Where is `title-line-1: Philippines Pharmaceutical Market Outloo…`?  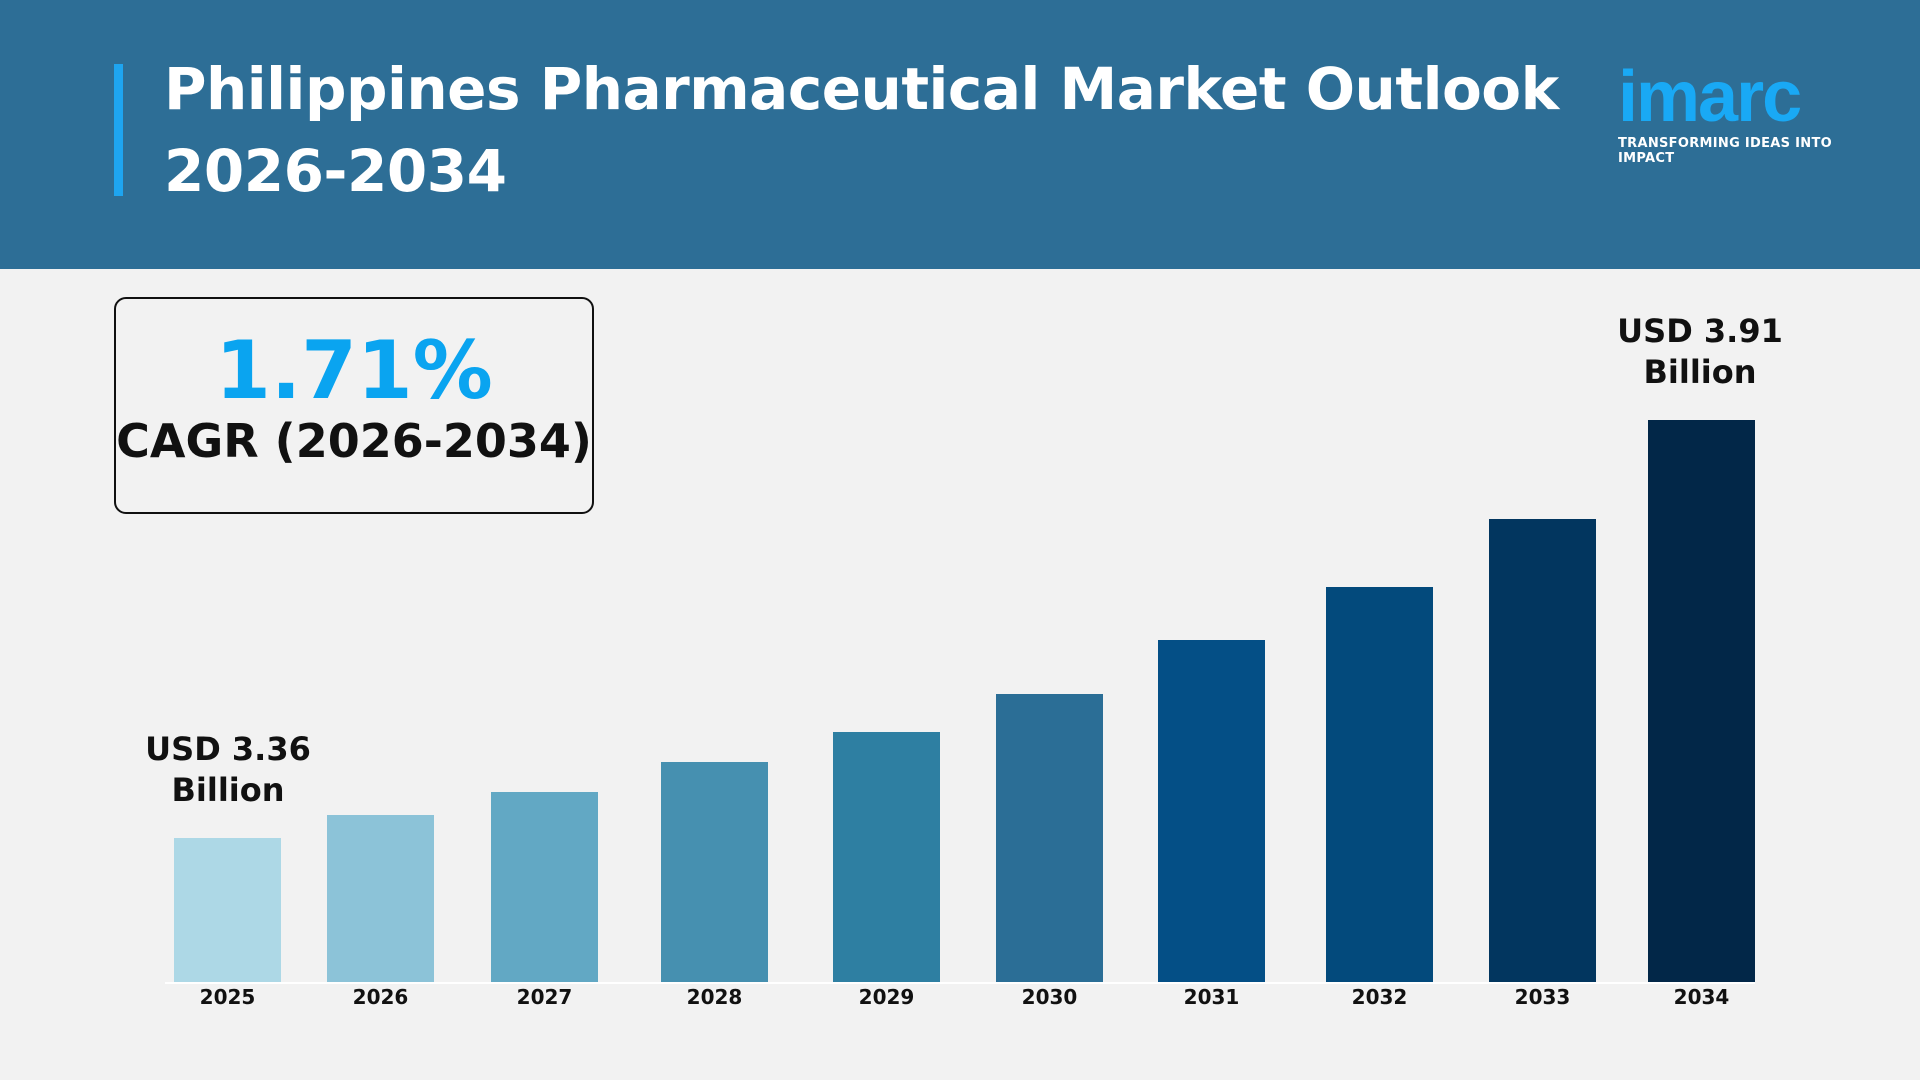
title-line-1: Philippines Pharmaceutical Market Outloo… is located at coordinates (861, 89).